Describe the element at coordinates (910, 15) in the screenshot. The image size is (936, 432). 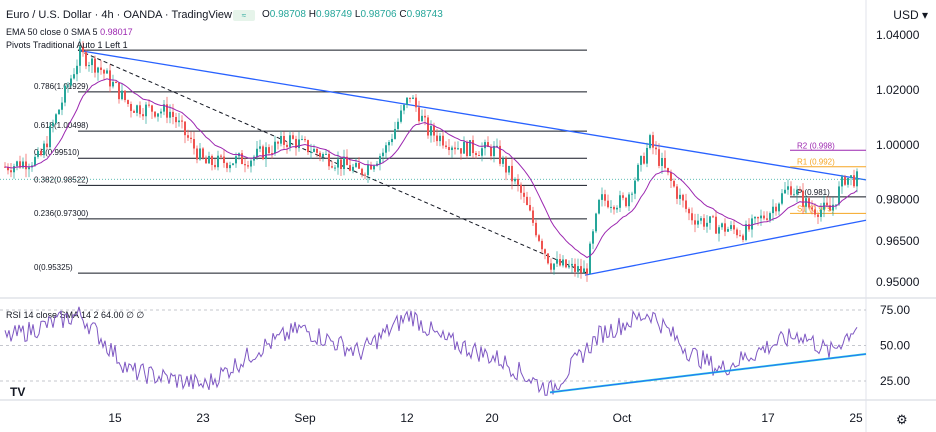
I see `currency-selector: USD ▾` at that location.